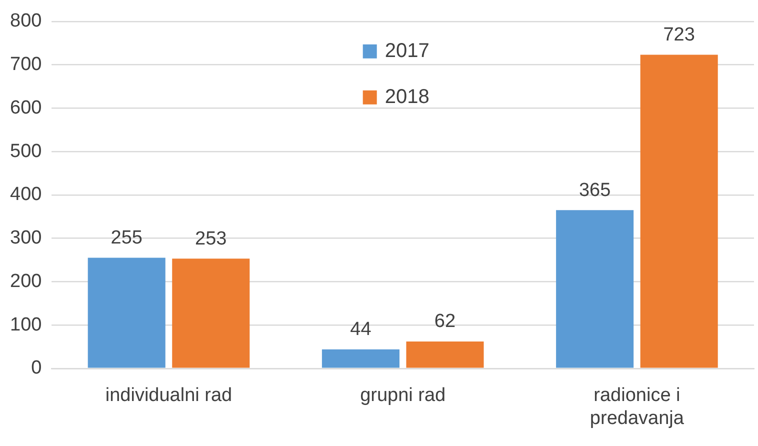 The image size is (758, 446). I want to click on y-tick-label: 200, so click(26, 281).